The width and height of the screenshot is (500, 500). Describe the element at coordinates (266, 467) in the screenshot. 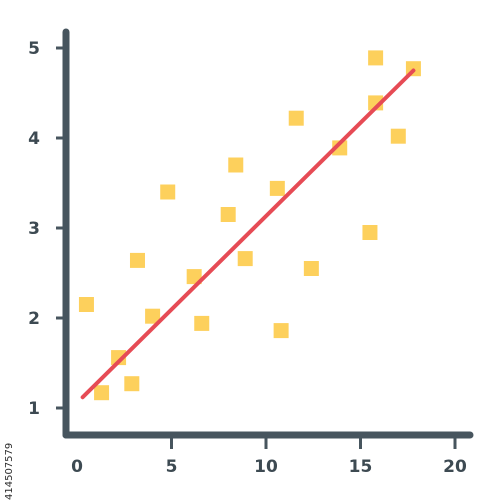

I see `x-tick-label: 10` at that location.